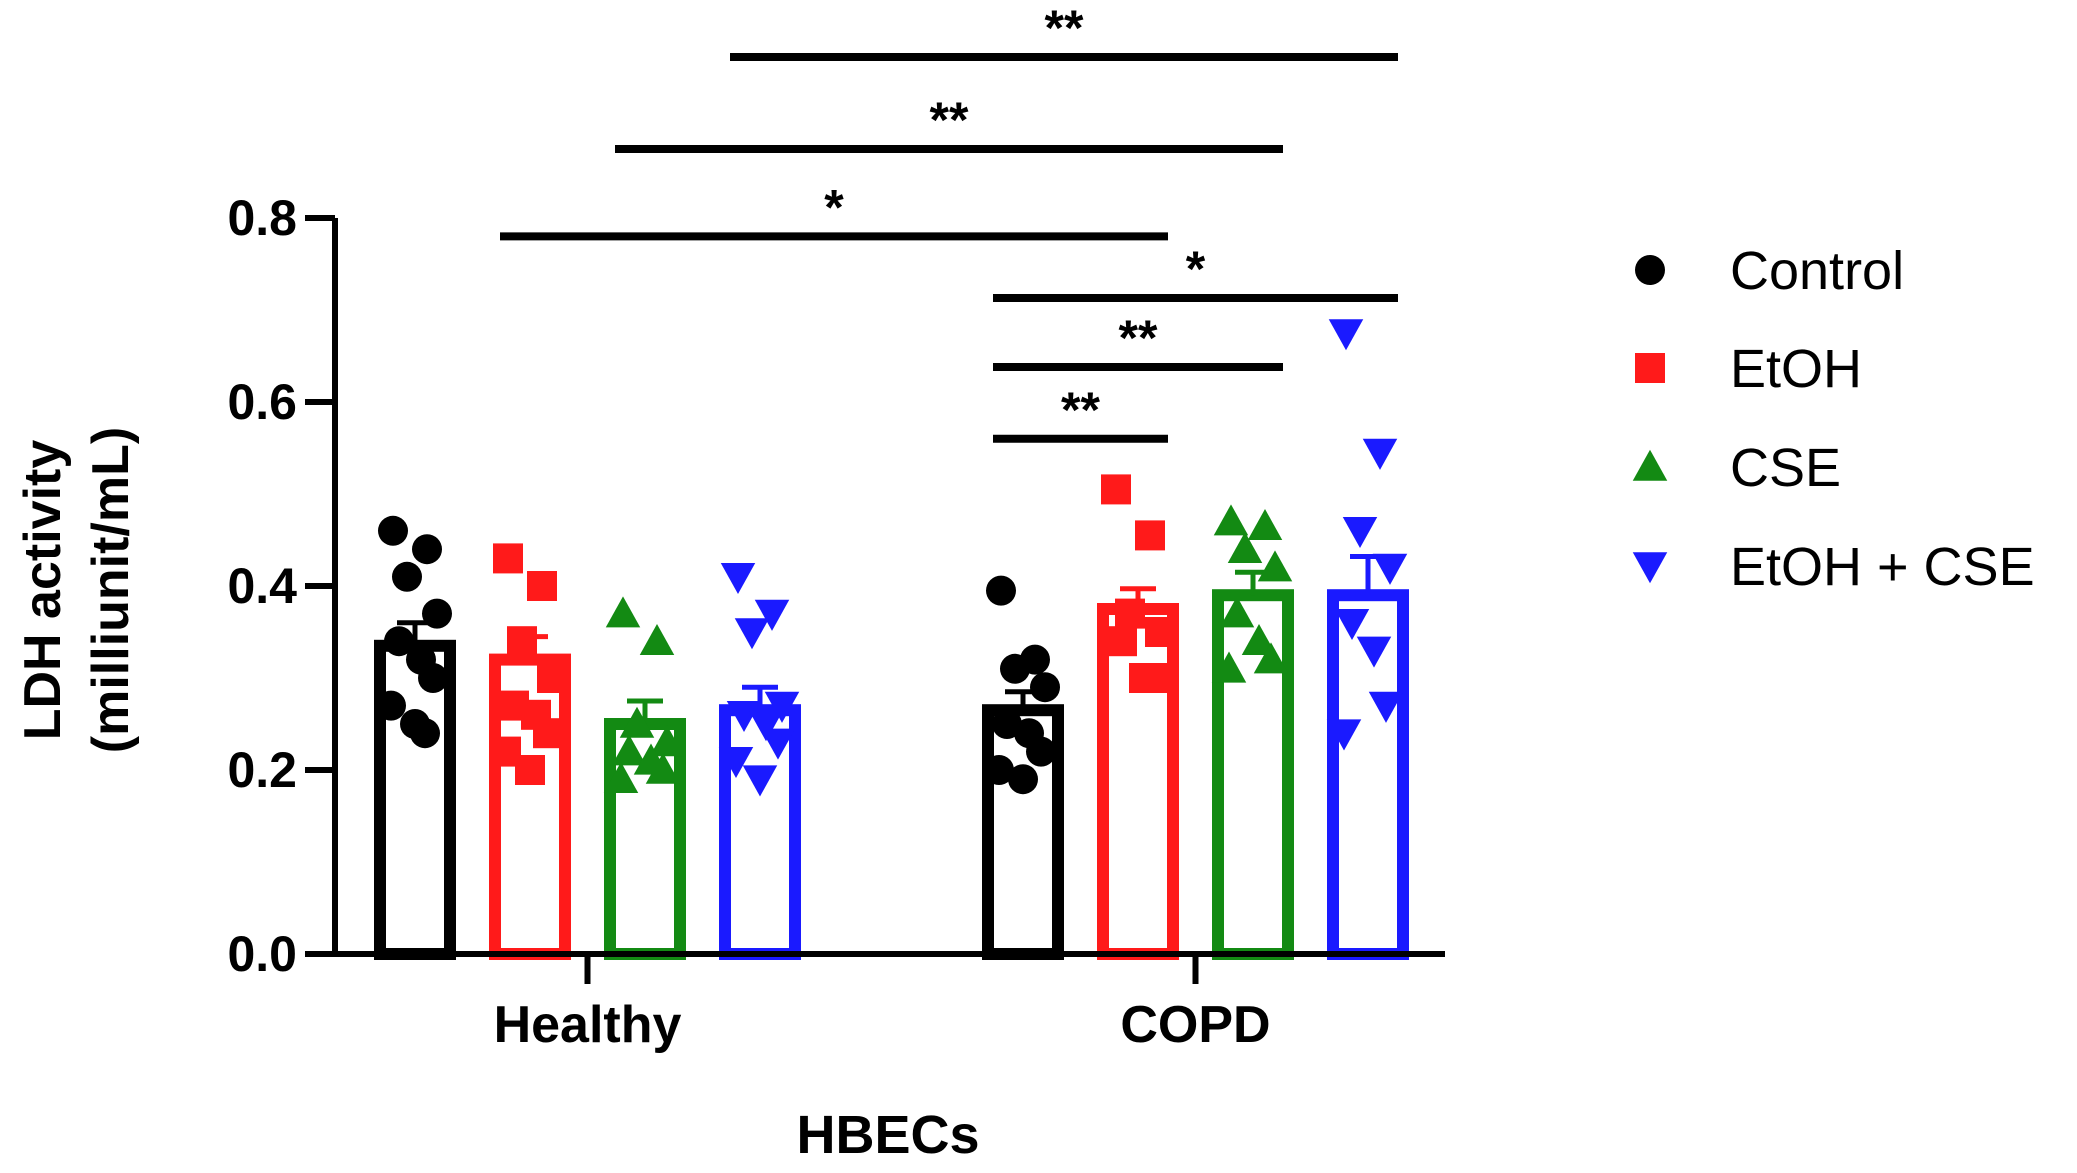 This screenshot has width=2077, height=1173. I want to click on y-ticks: 0.0 0.2 0.4 0.6 0.8, so click(281, 586).